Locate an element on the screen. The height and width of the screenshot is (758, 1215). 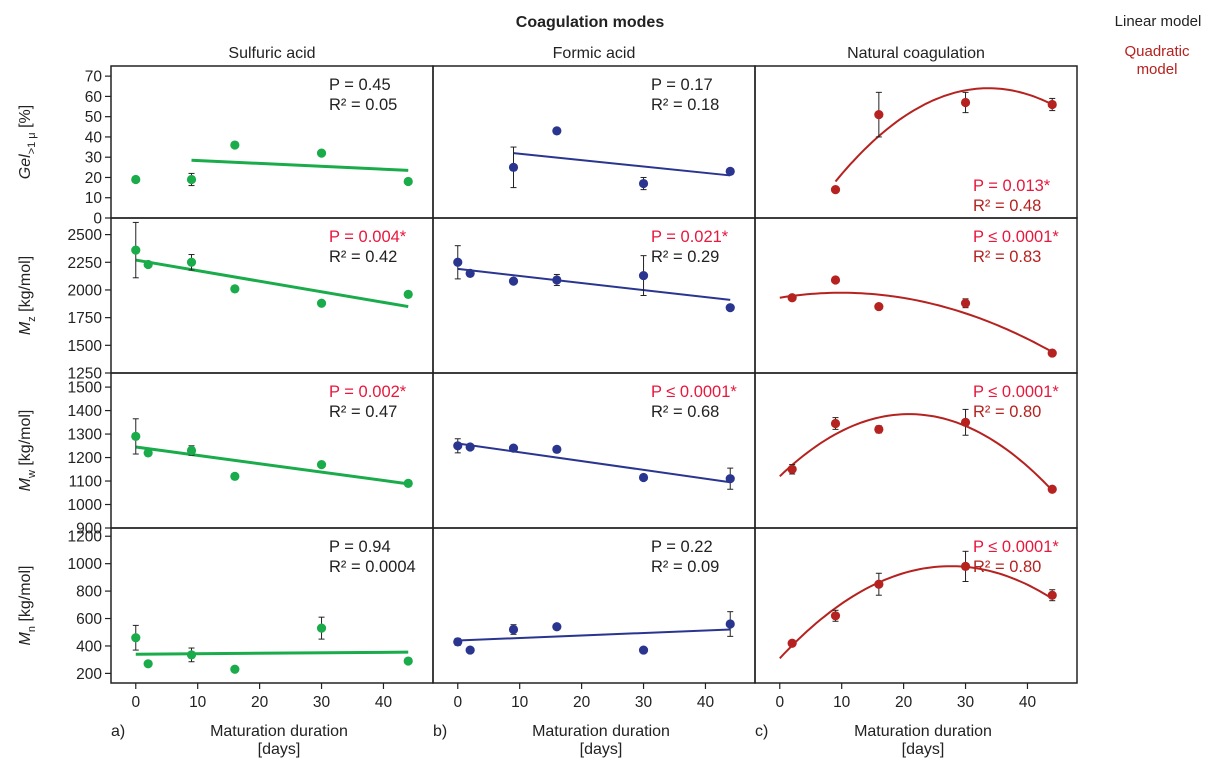
y-label-main: Gel is located at coordinates (25, 166).